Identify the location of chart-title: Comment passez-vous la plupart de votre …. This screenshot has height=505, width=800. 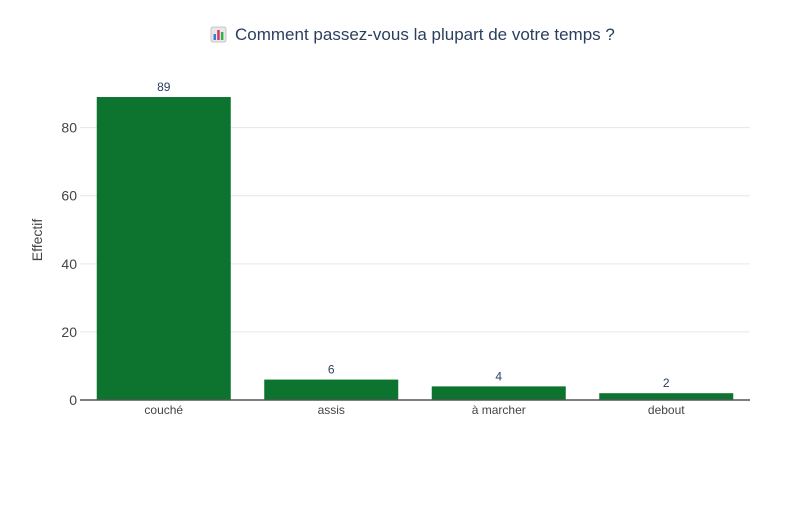
(425, 34).